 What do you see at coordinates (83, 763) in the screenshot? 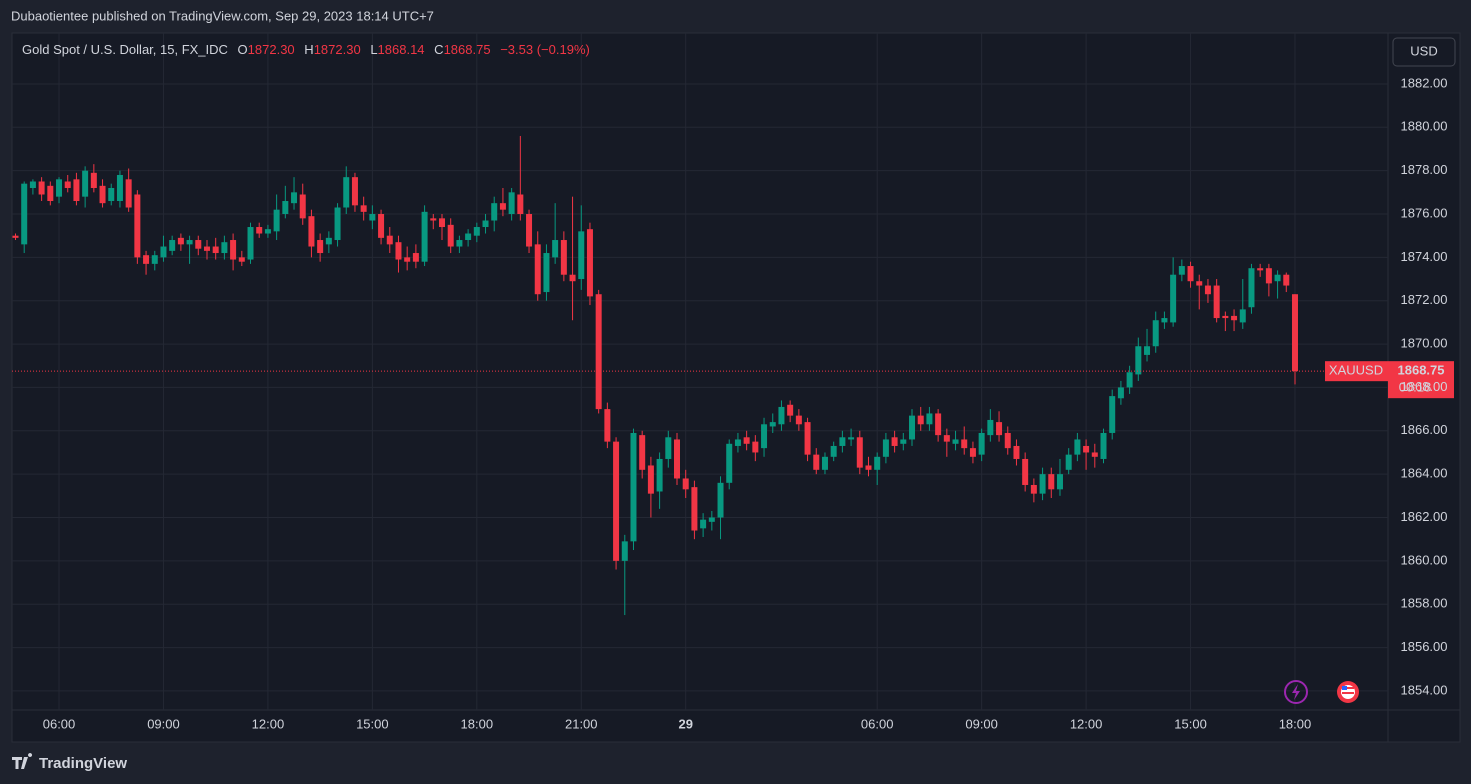
I see `footer: TradingView` at bounding box center [83, 763].